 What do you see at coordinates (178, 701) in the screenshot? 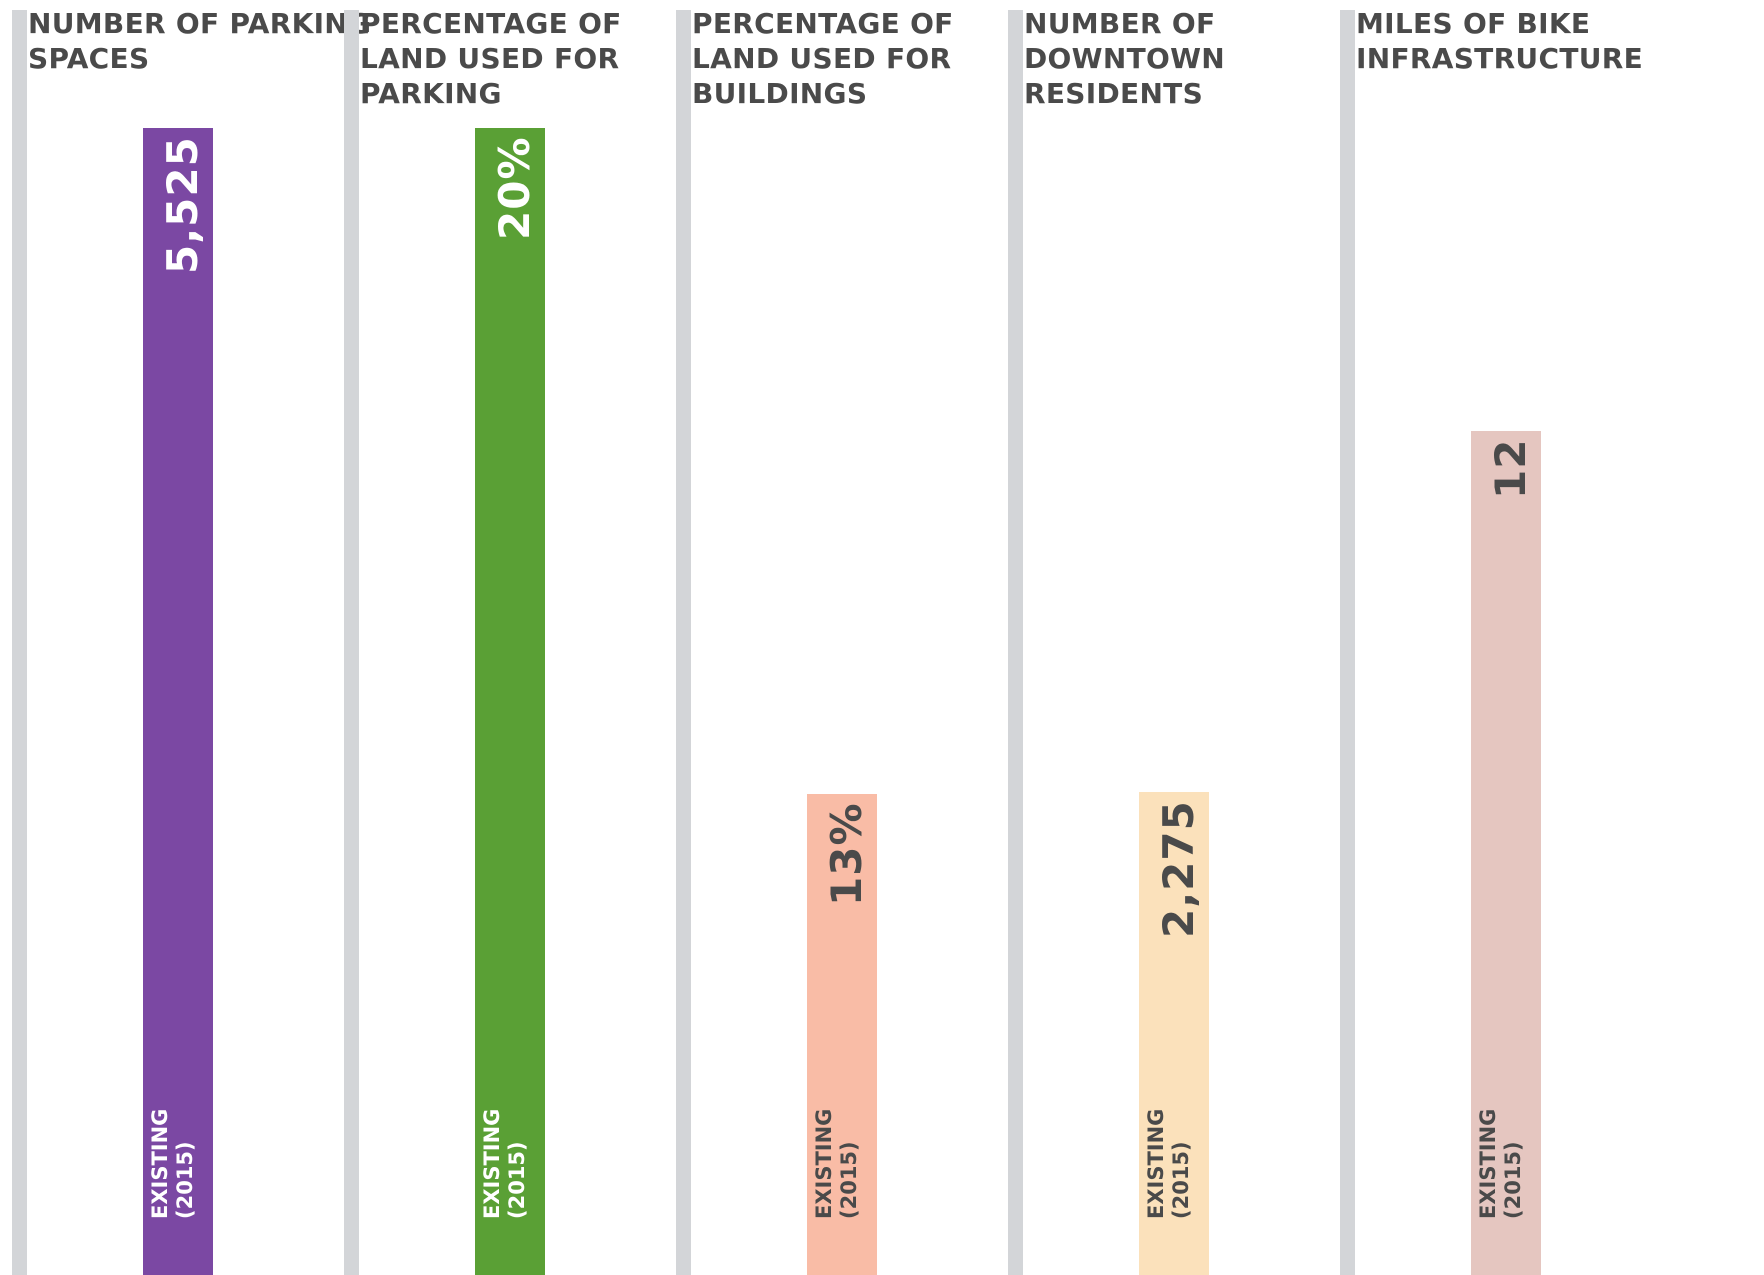
I see `bar: 5,525 EXISTING (2015)` at bounding box center [178, 701].